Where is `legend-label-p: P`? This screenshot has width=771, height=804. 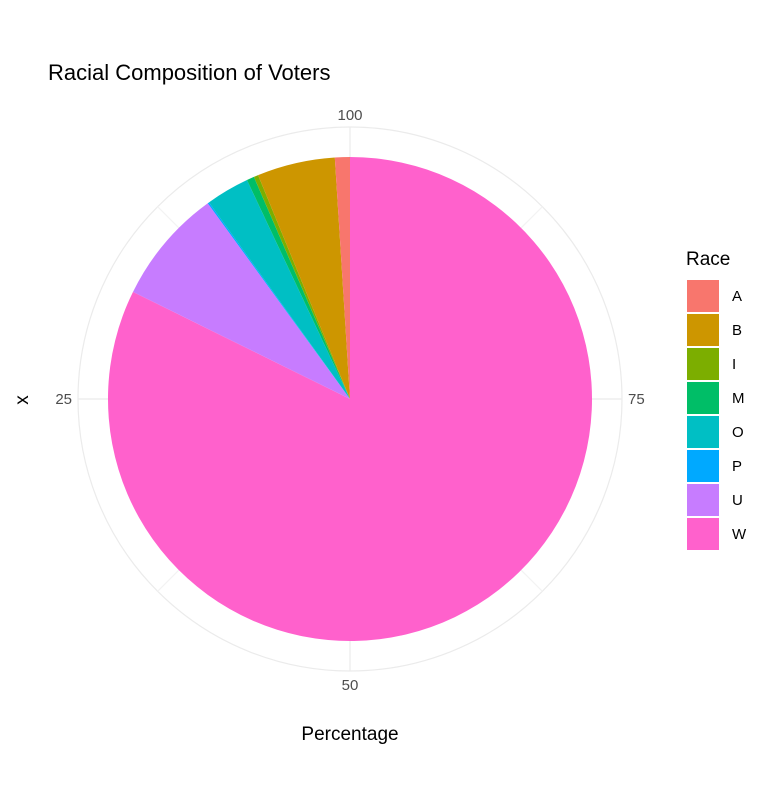
legend-label-p: P is located at coordinates (737, 466).